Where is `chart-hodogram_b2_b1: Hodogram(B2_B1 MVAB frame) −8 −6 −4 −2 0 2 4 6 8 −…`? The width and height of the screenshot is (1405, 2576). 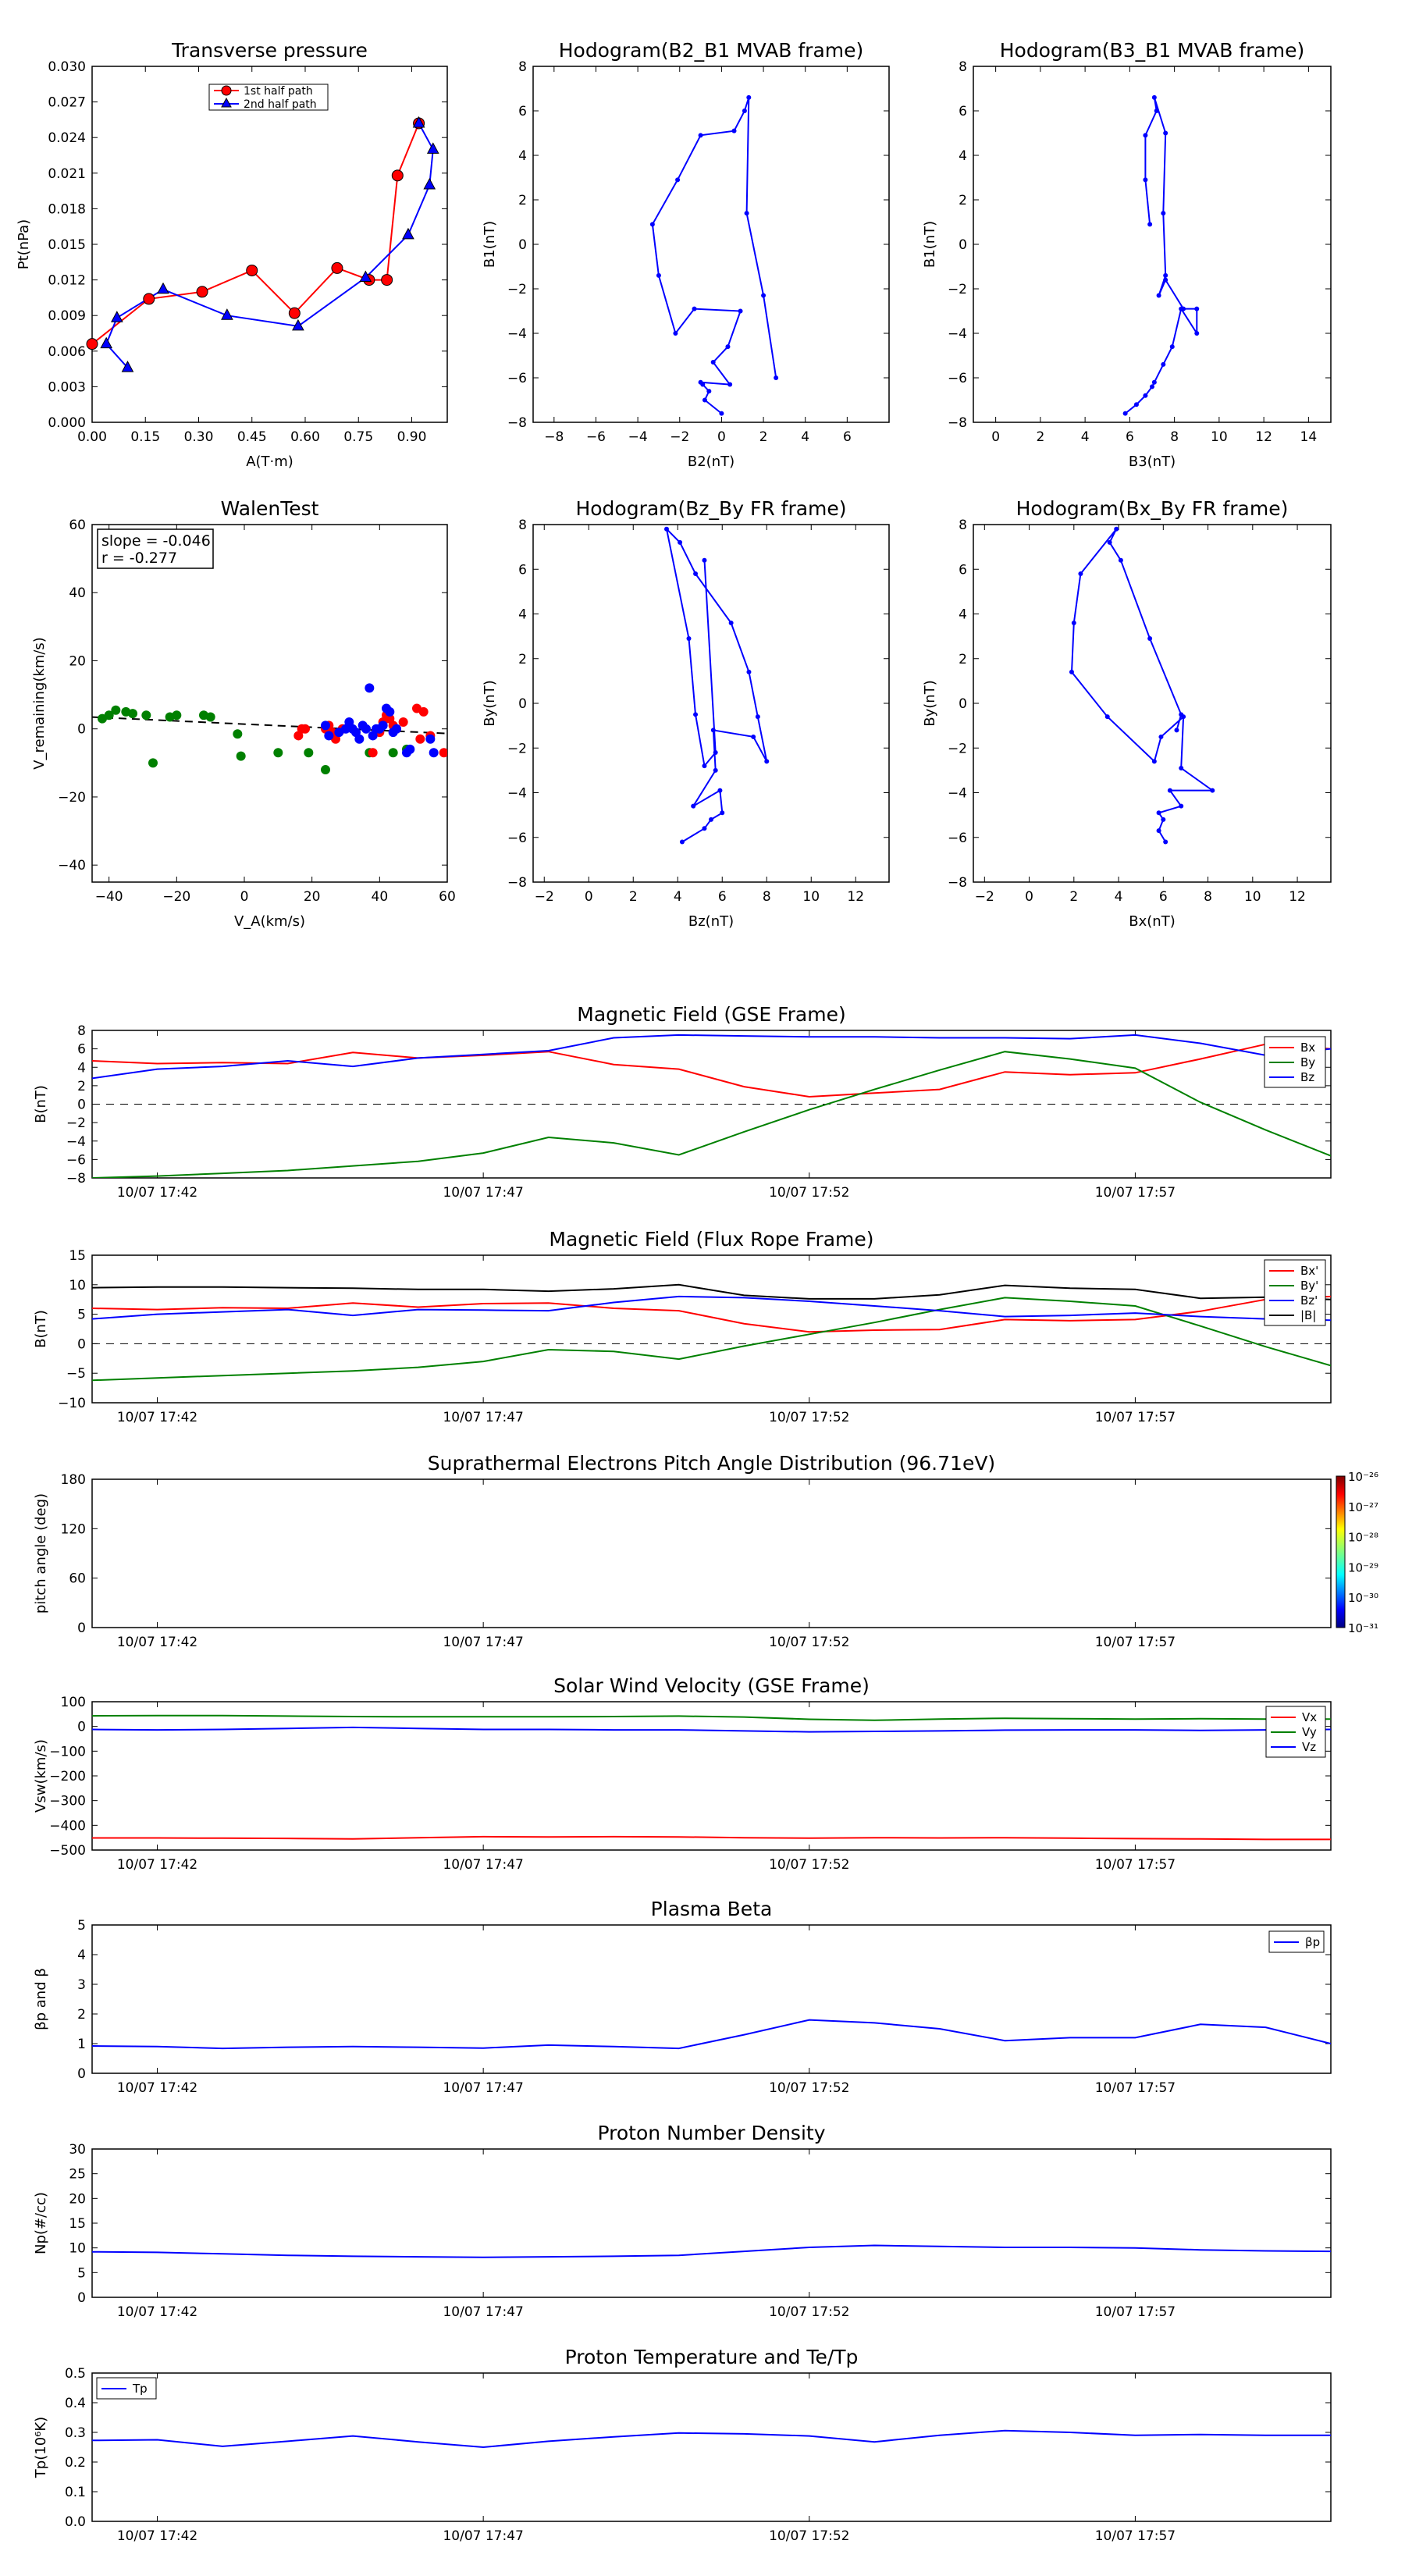 chart-hodogram_b2_b1: Hodogram(B2_B1 MVAB frame) −8 −6 −4 −2 0 2 4 6 8 −… is located at coordinates (686, 255).